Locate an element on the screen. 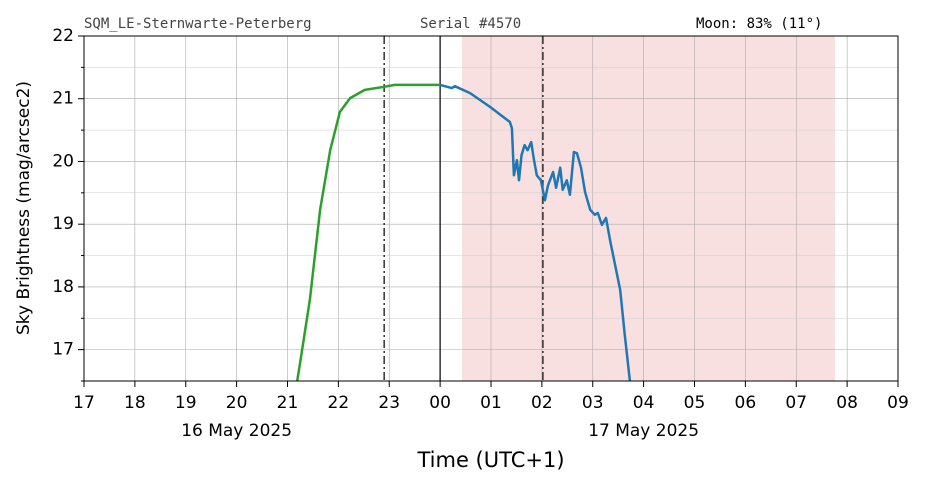 This screenshot has width=926, height=488. x-axis-label: Time (UTC+1) is located at coordinates (490, 460).